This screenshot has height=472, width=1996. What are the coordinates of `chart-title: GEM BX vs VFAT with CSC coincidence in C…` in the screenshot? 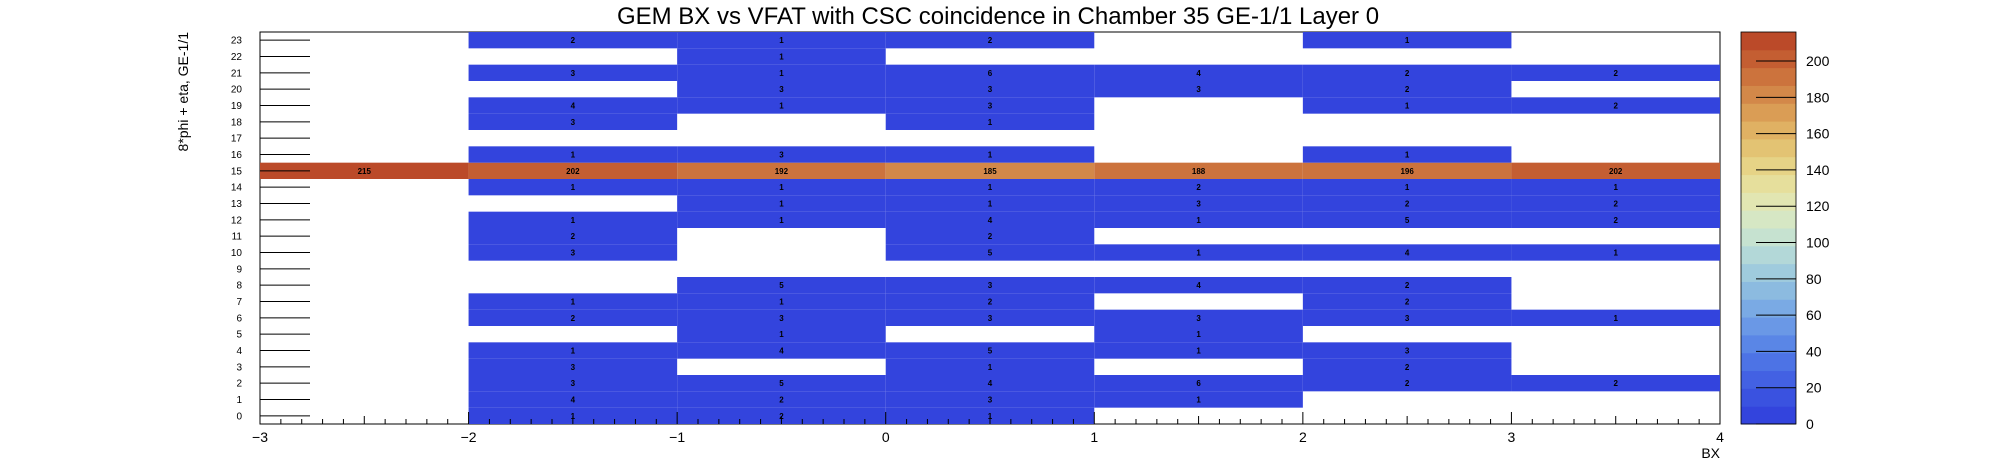 It's located at (998, 16).